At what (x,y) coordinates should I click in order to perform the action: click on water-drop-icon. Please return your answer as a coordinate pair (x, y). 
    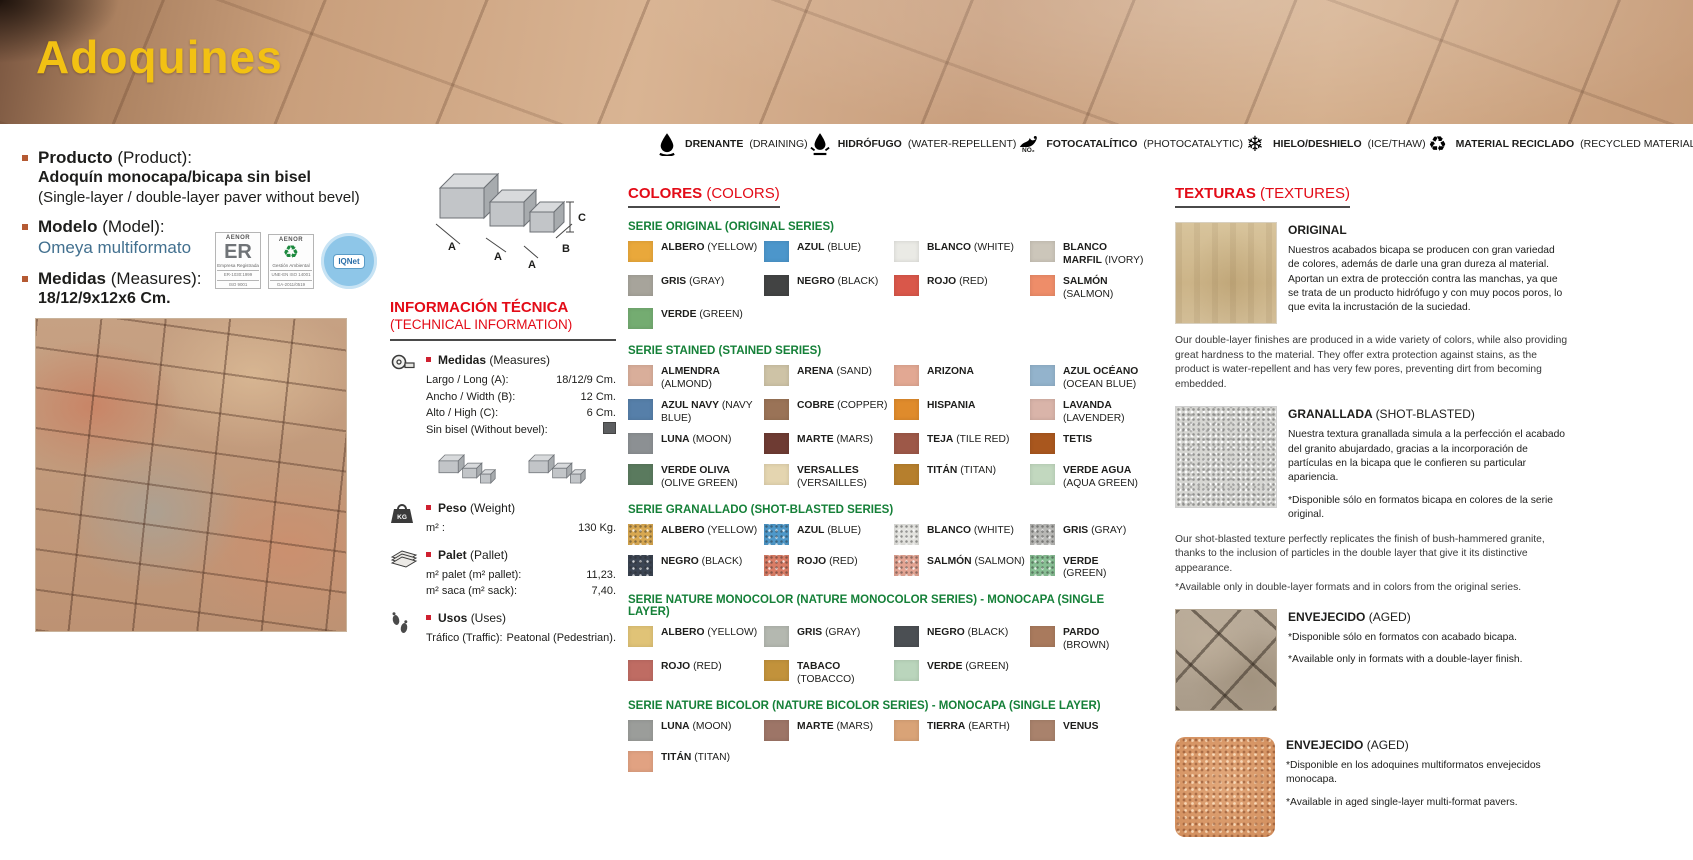
    Looking at the image, I should click on (667, 144).